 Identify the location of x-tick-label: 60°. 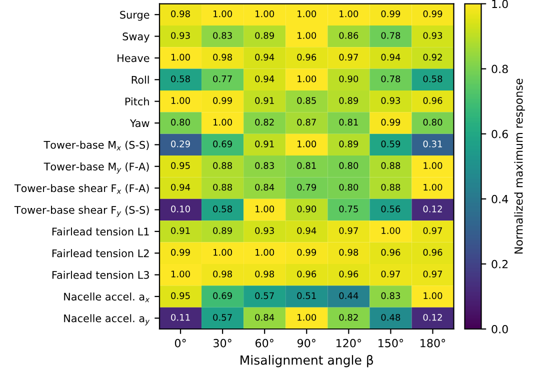
(265, 343).